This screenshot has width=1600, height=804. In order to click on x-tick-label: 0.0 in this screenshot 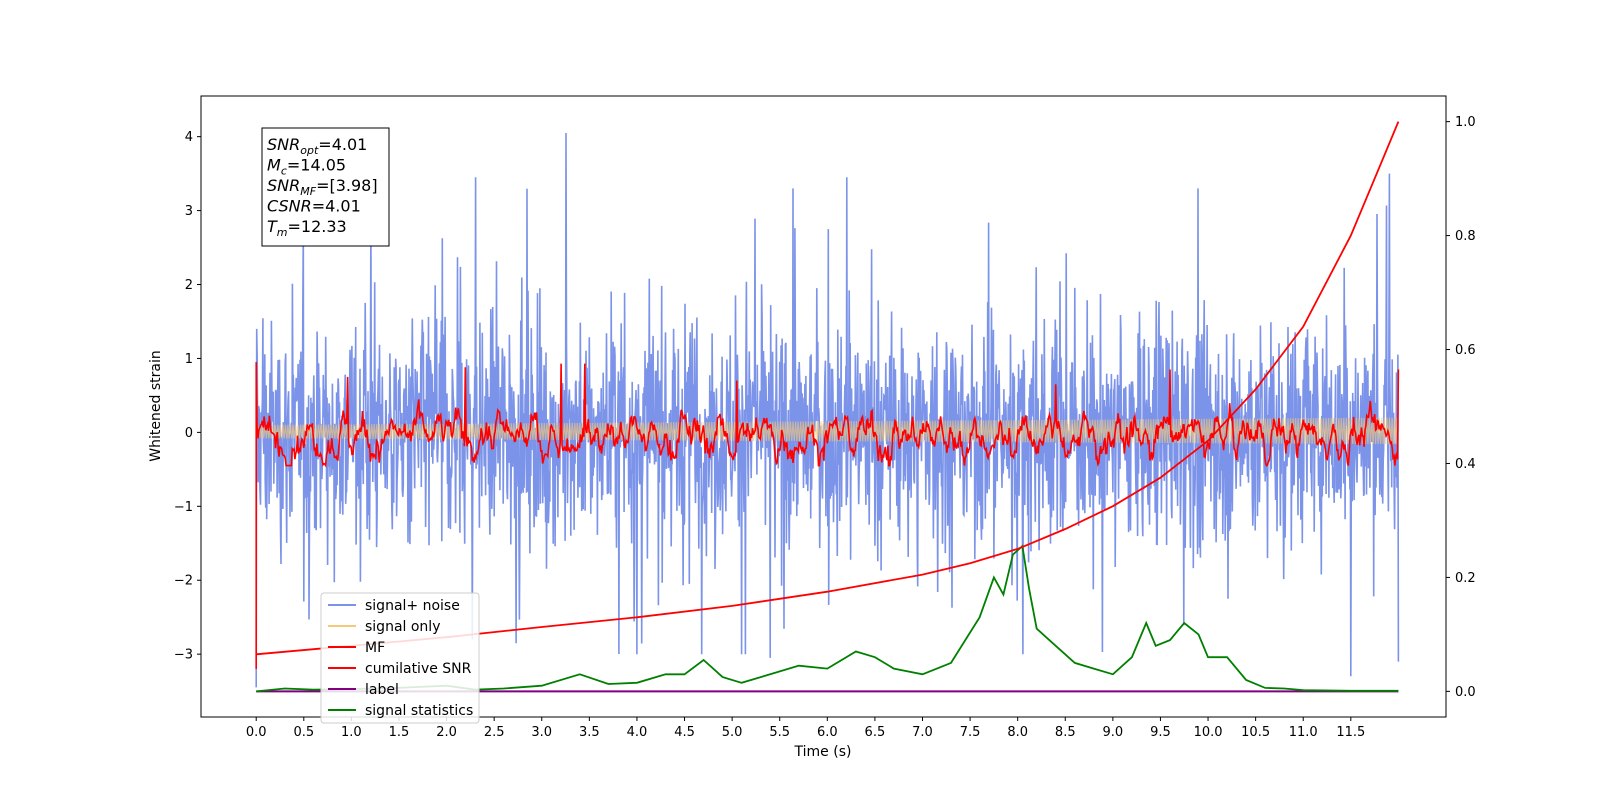, I will do `click(256, 732)`.